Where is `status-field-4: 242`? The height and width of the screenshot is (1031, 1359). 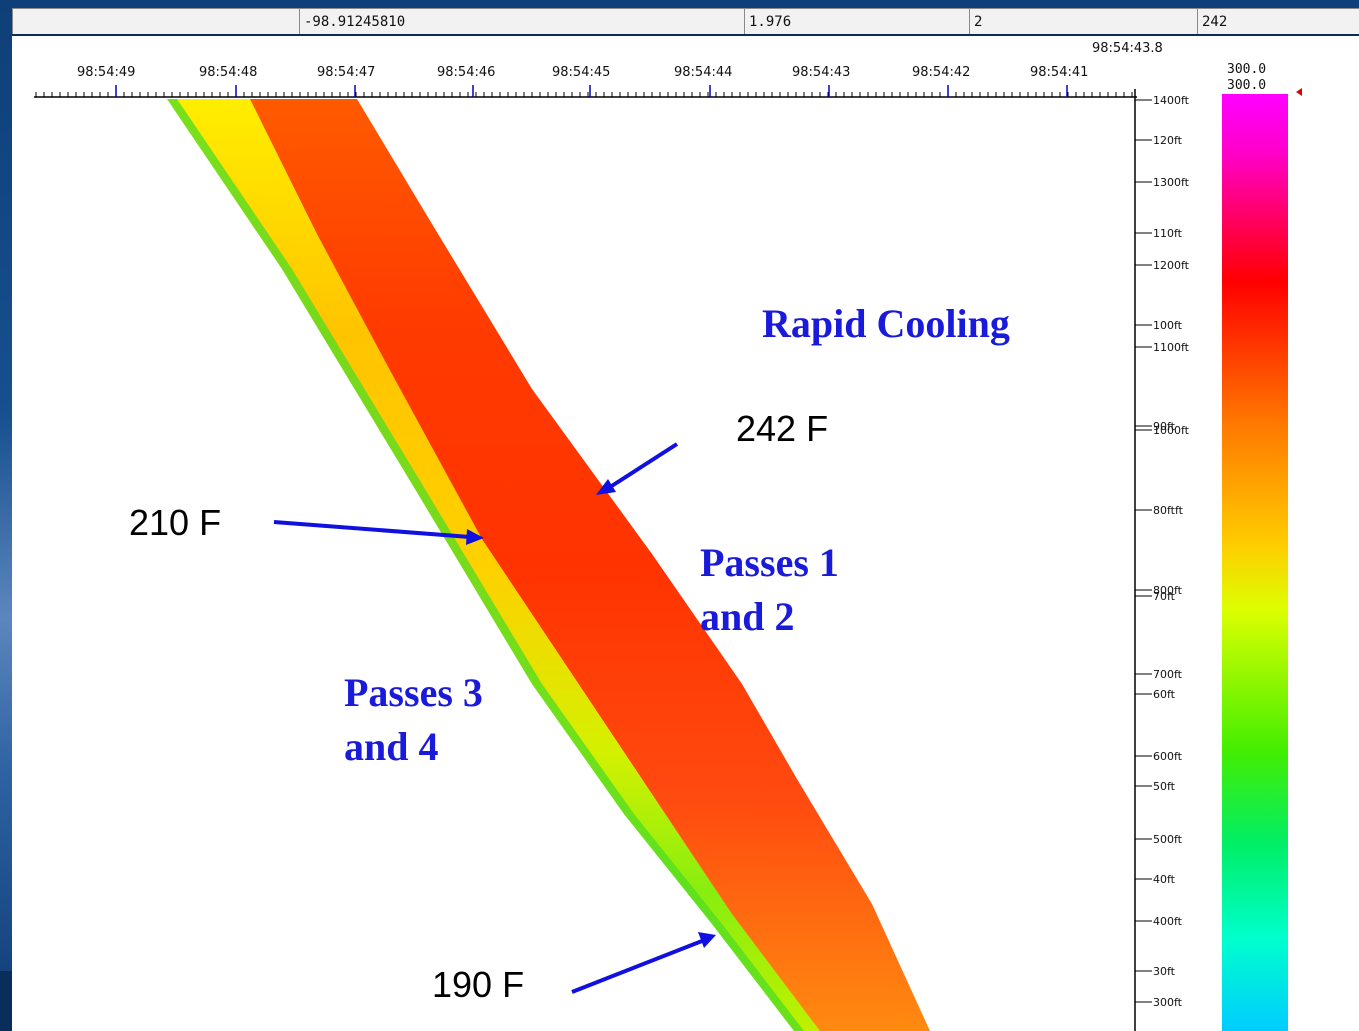
status-field-4: 242 is located at coordinates (1278, 21).